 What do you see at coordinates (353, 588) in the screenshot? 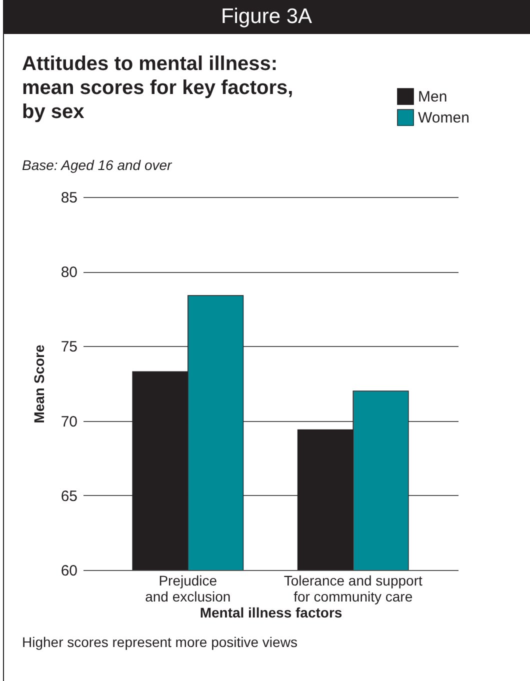
I see `x-tick-label: Tolerance and support for community care` at bounding box center [353, 588].